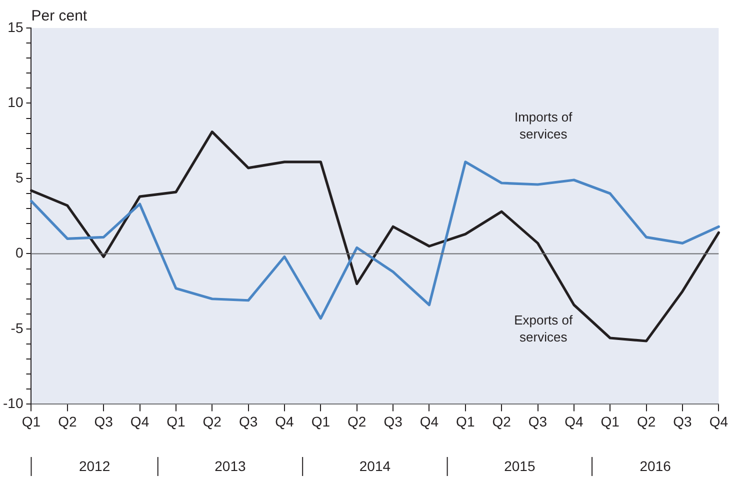 Image resolution: width=731 pixels, height=478 pixels. What do you see at coordinates (543, 125) in the screenshot?
I see `text: Imports of services` at bounding box center [543, 125].